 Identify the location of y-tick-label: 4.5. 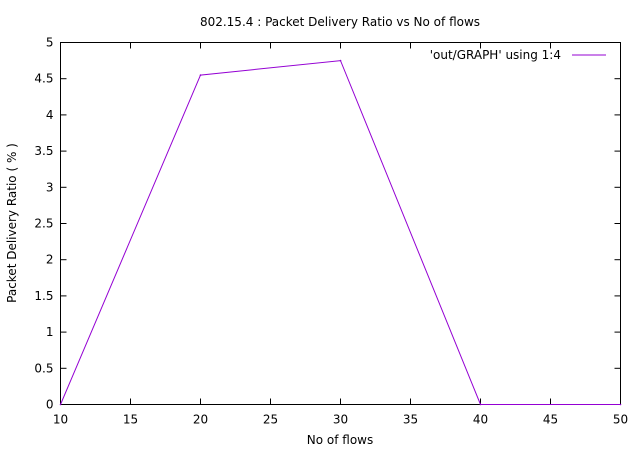
(43, 79).